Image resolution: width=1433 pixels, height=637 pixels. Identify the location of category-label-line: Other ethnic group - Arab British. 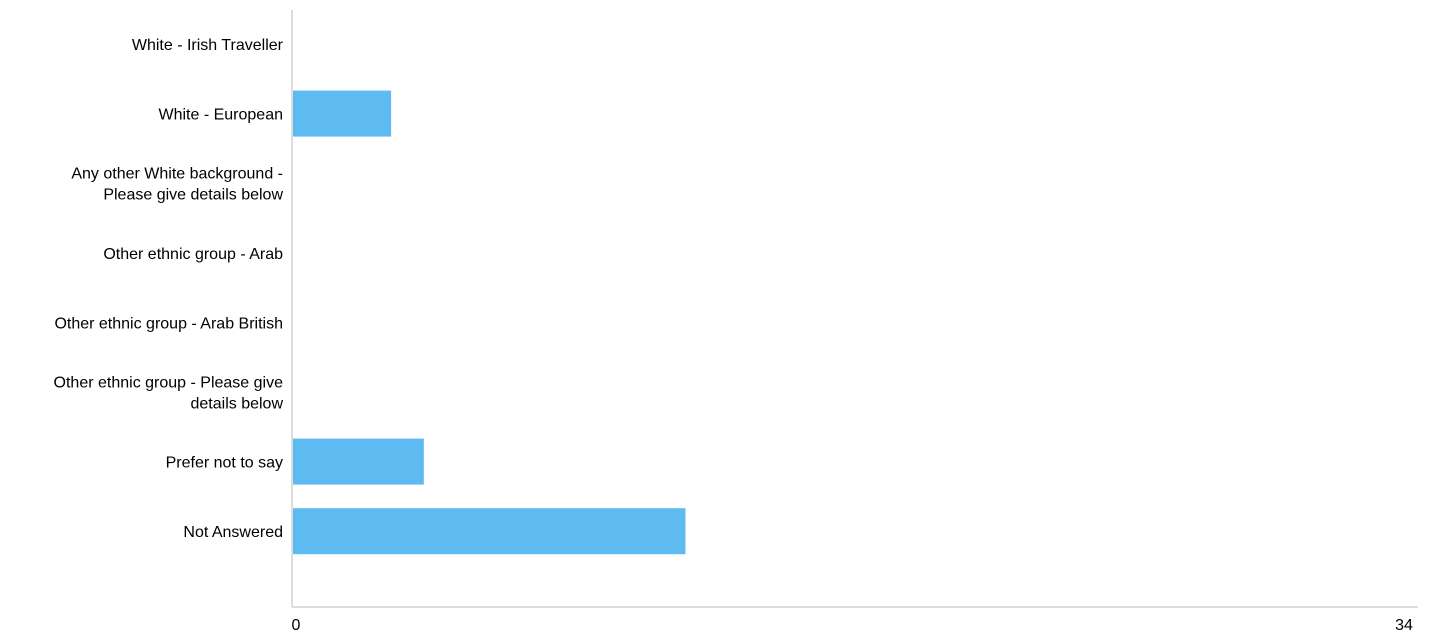
(168, 323).